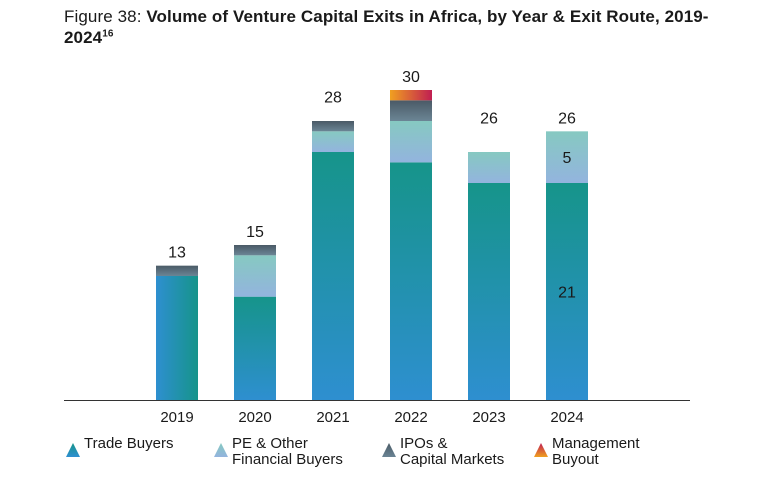  What do you see at coordinates (177, 338) in the screenshot?
I see `bar-segment-2019-trade` at bounding box center [177, 338].